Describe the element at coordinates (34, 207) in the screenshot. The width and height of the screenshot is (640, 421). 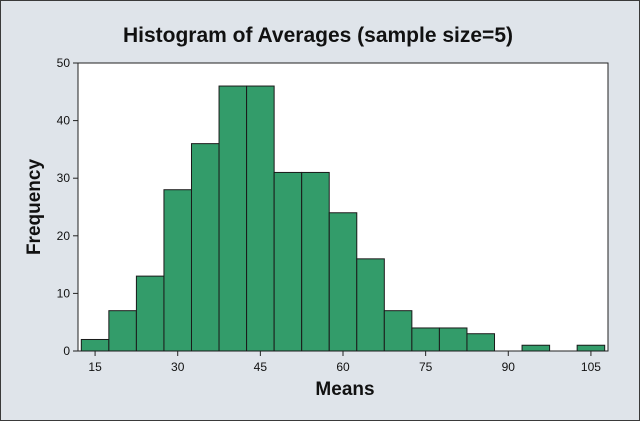
I see `y-axis-label: Frequency` at that location.